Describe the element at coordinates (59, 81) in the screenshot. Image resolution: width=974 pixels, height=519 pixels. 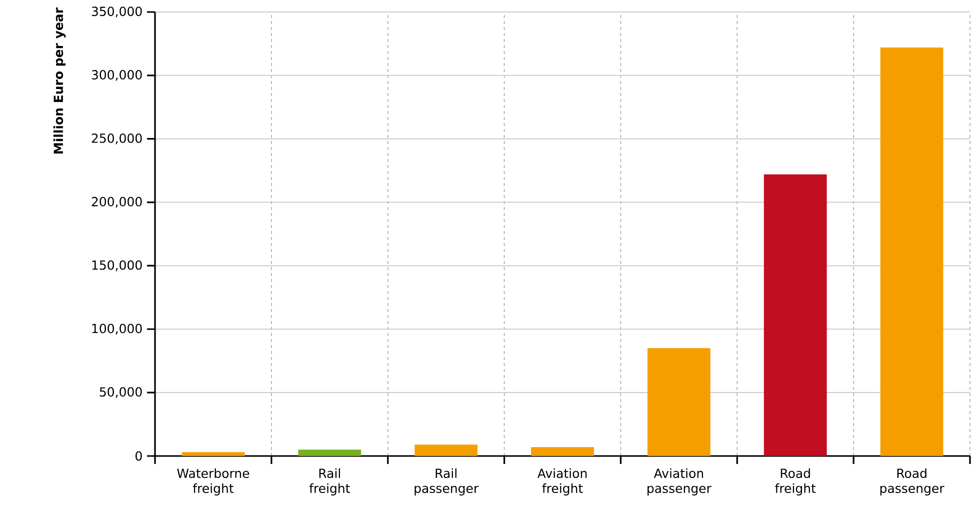
I see `y-axis-title: Million Euro per year` at that location.